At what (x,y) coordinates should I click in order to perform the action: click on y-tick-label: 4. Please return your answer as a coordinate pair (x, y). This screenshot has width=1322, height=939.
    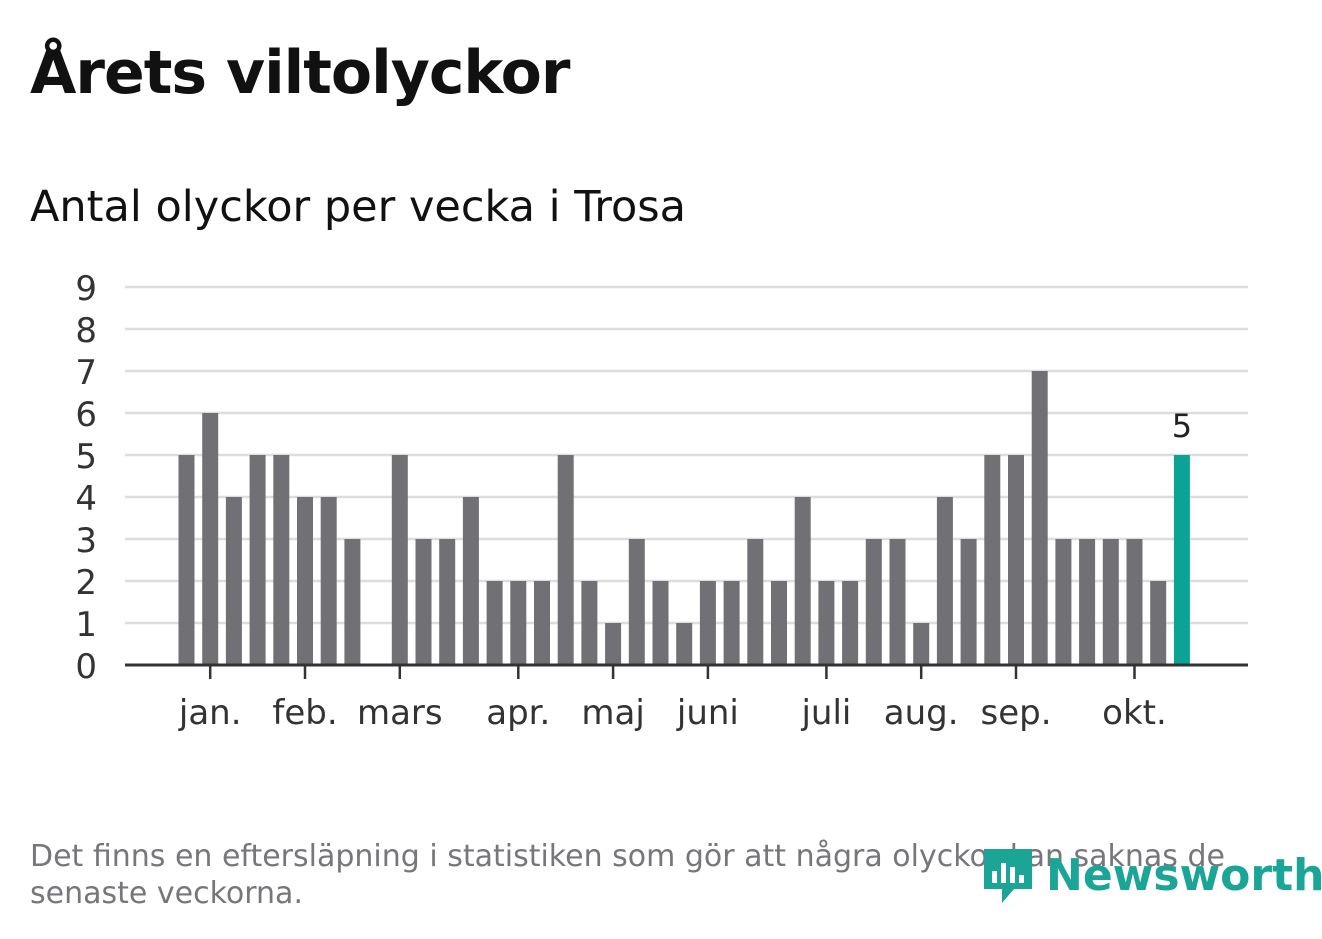
    Looking at the image, I should click on (86, 499).